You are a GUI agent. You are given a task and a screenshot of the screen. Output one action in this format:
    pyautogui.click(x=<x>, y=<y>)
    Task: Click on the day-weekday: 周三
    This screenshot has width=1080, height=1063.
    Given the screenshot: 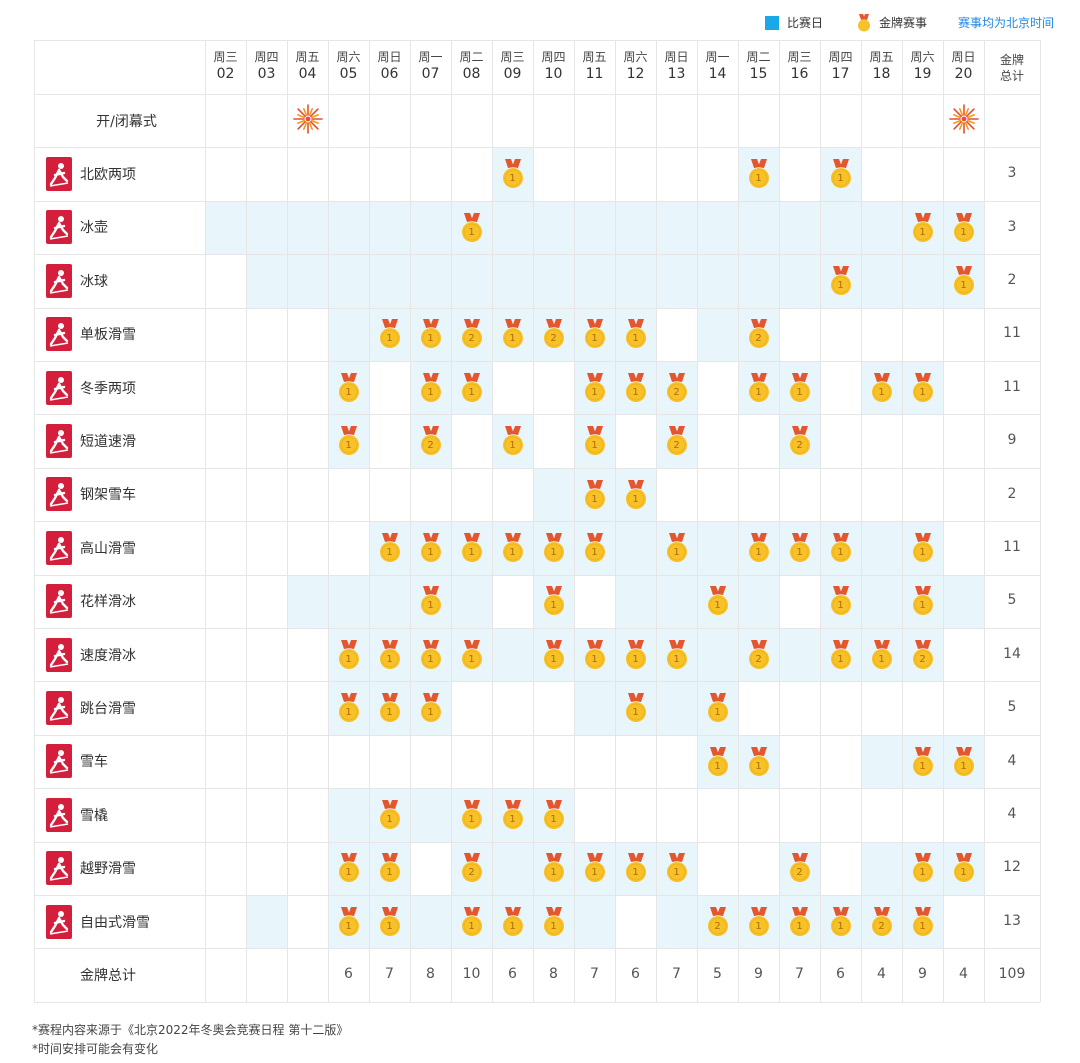 What is the action you would take?
    pyautogui.click(x=225, y=57)
    